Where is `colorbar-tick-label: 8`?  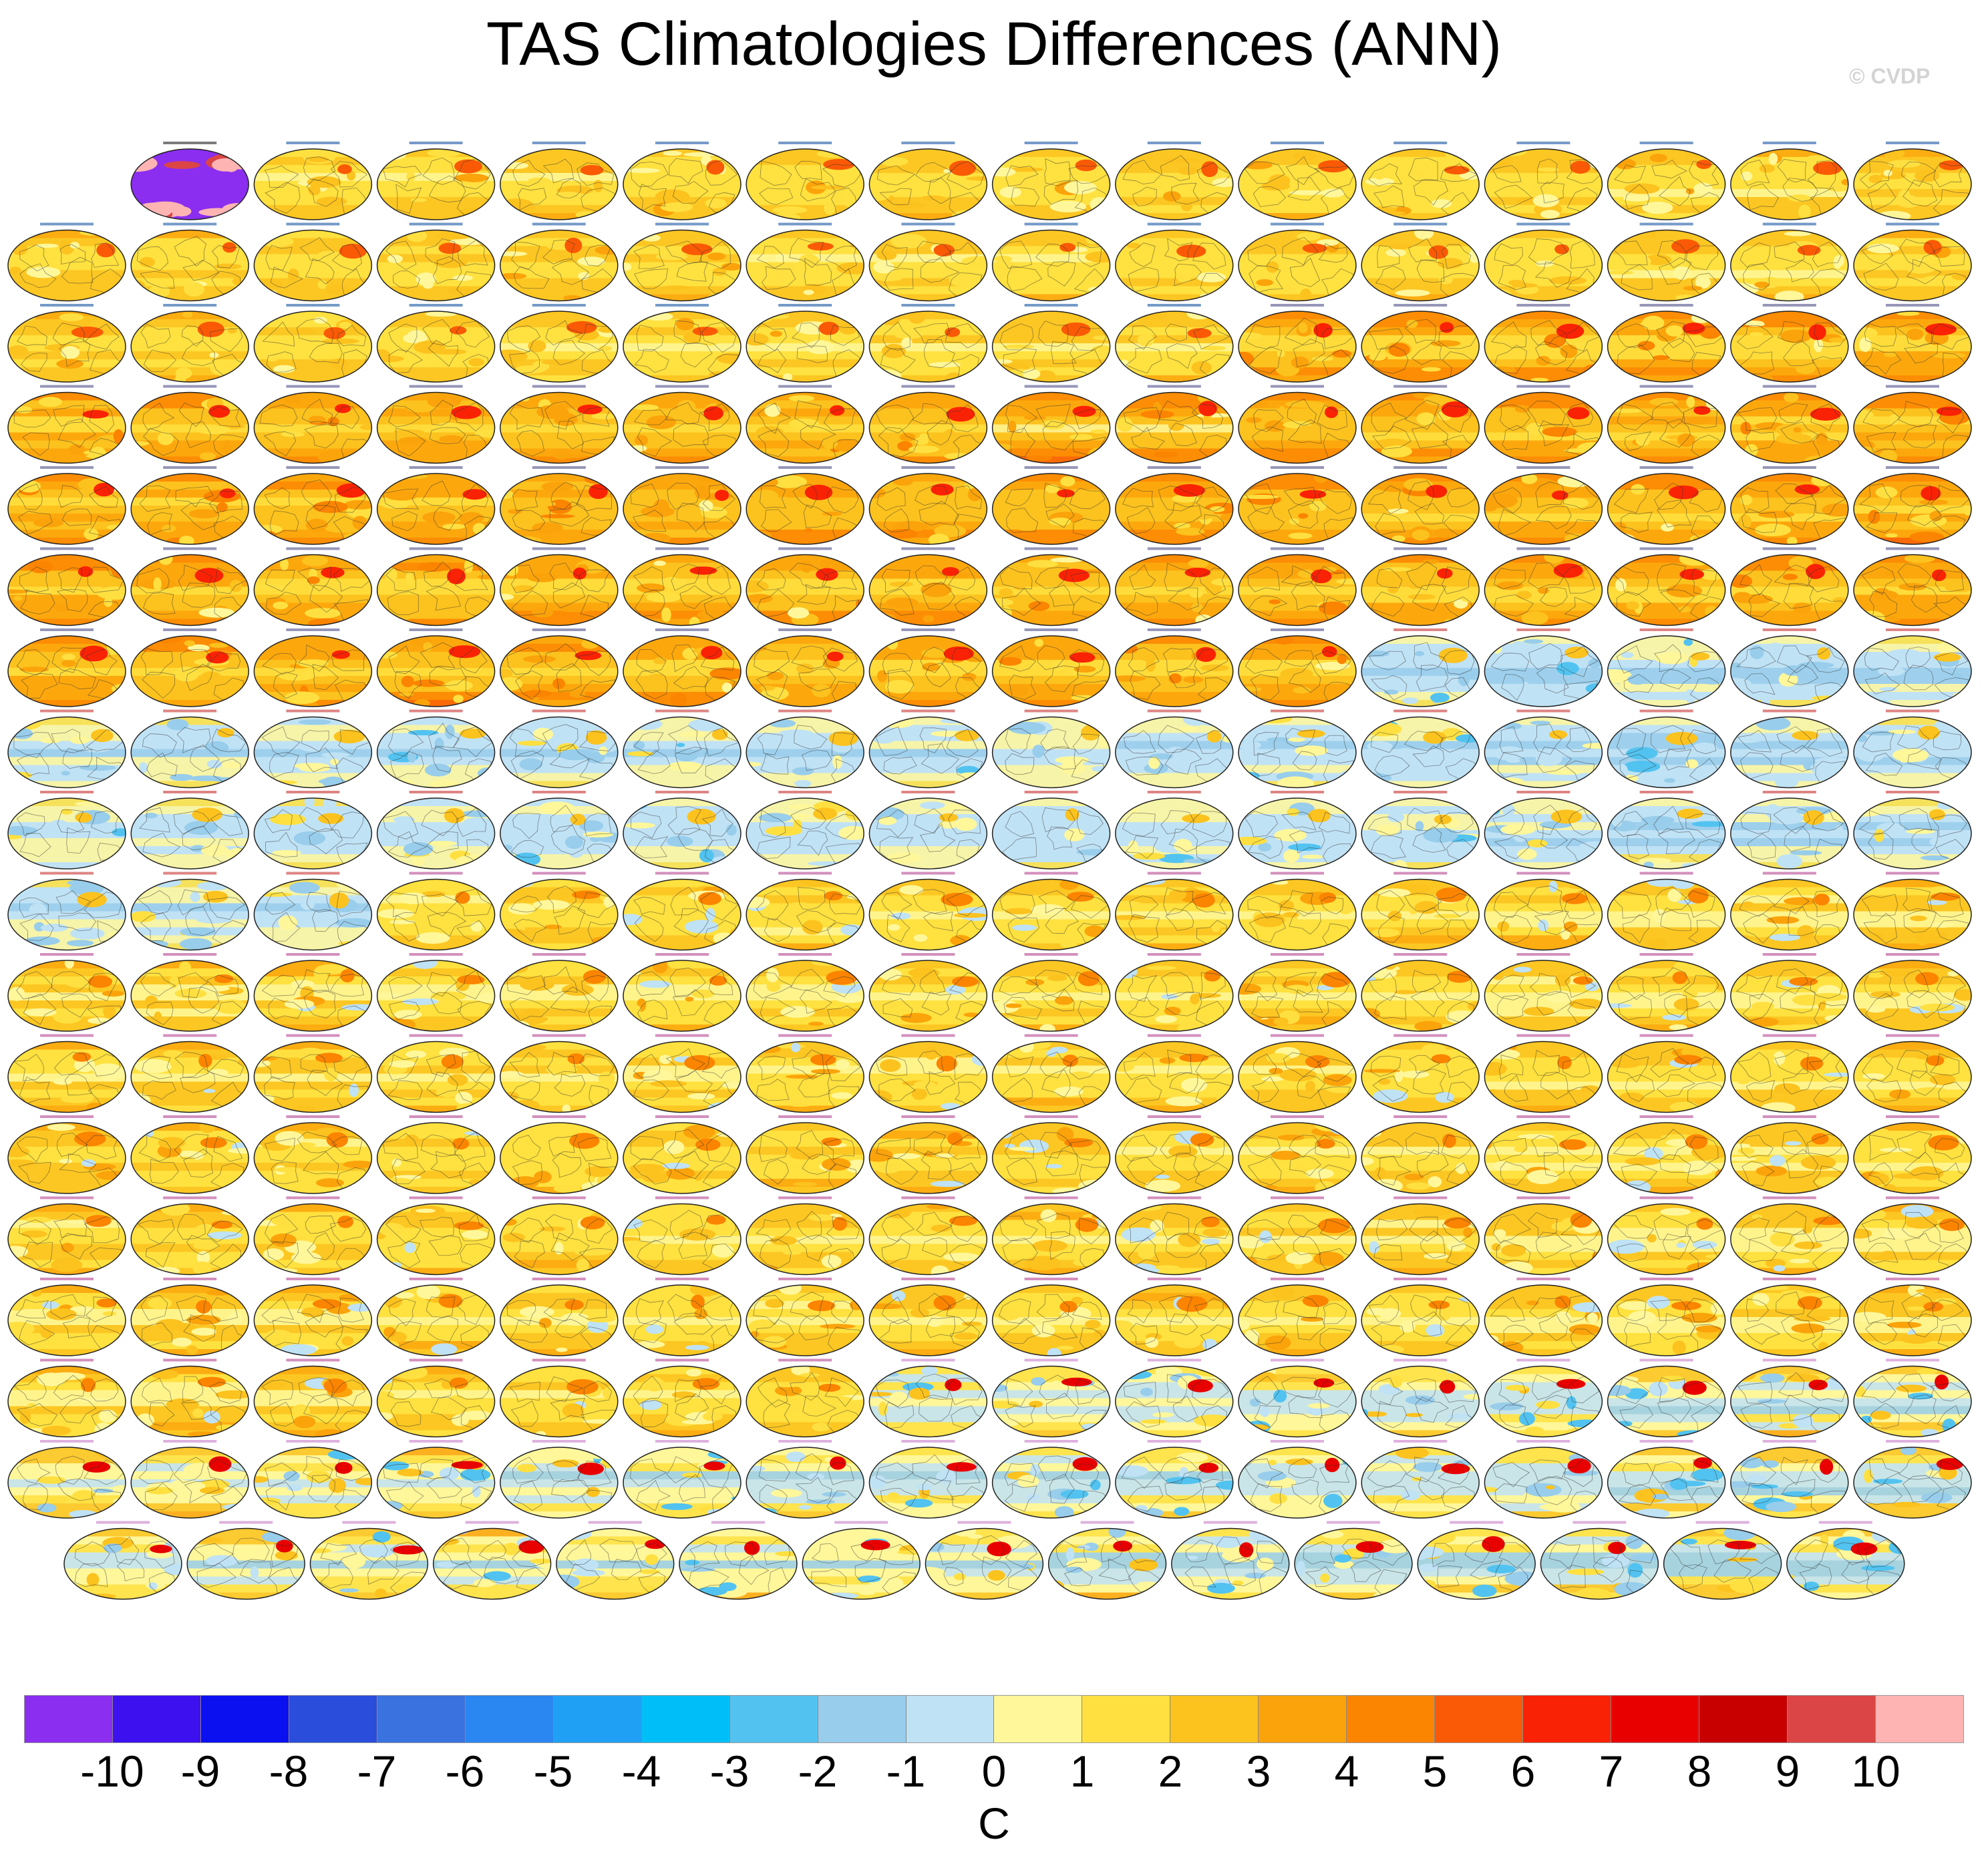 colorbar-tick-label: 8 is located at coordinates (1699, 1771).